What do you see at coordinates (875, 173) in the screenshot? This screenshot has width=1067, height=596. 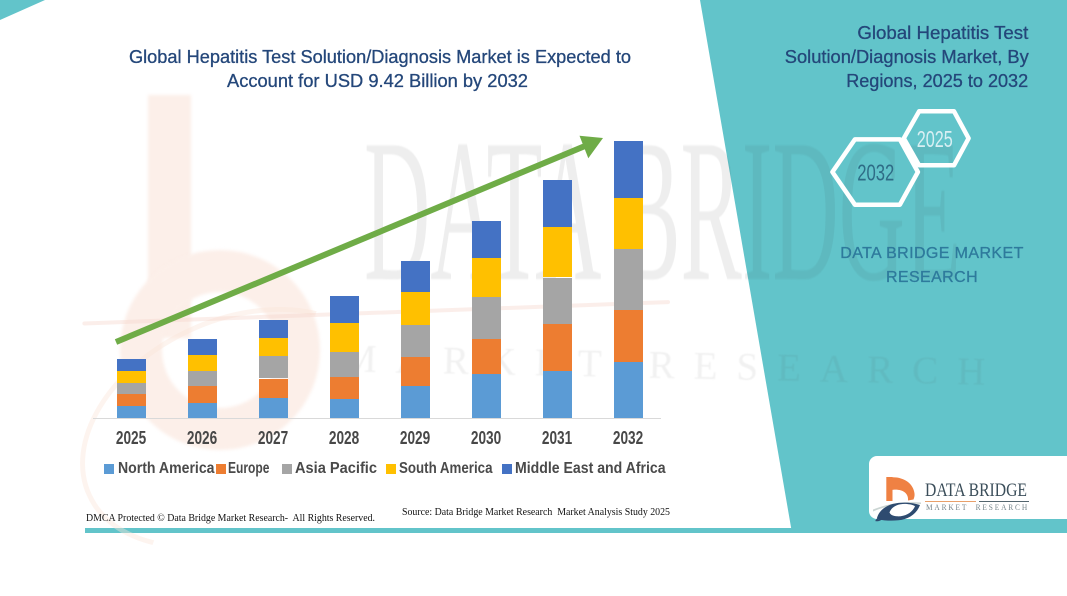 I see `svg-text: 2032` at bounding box center [875, 173].